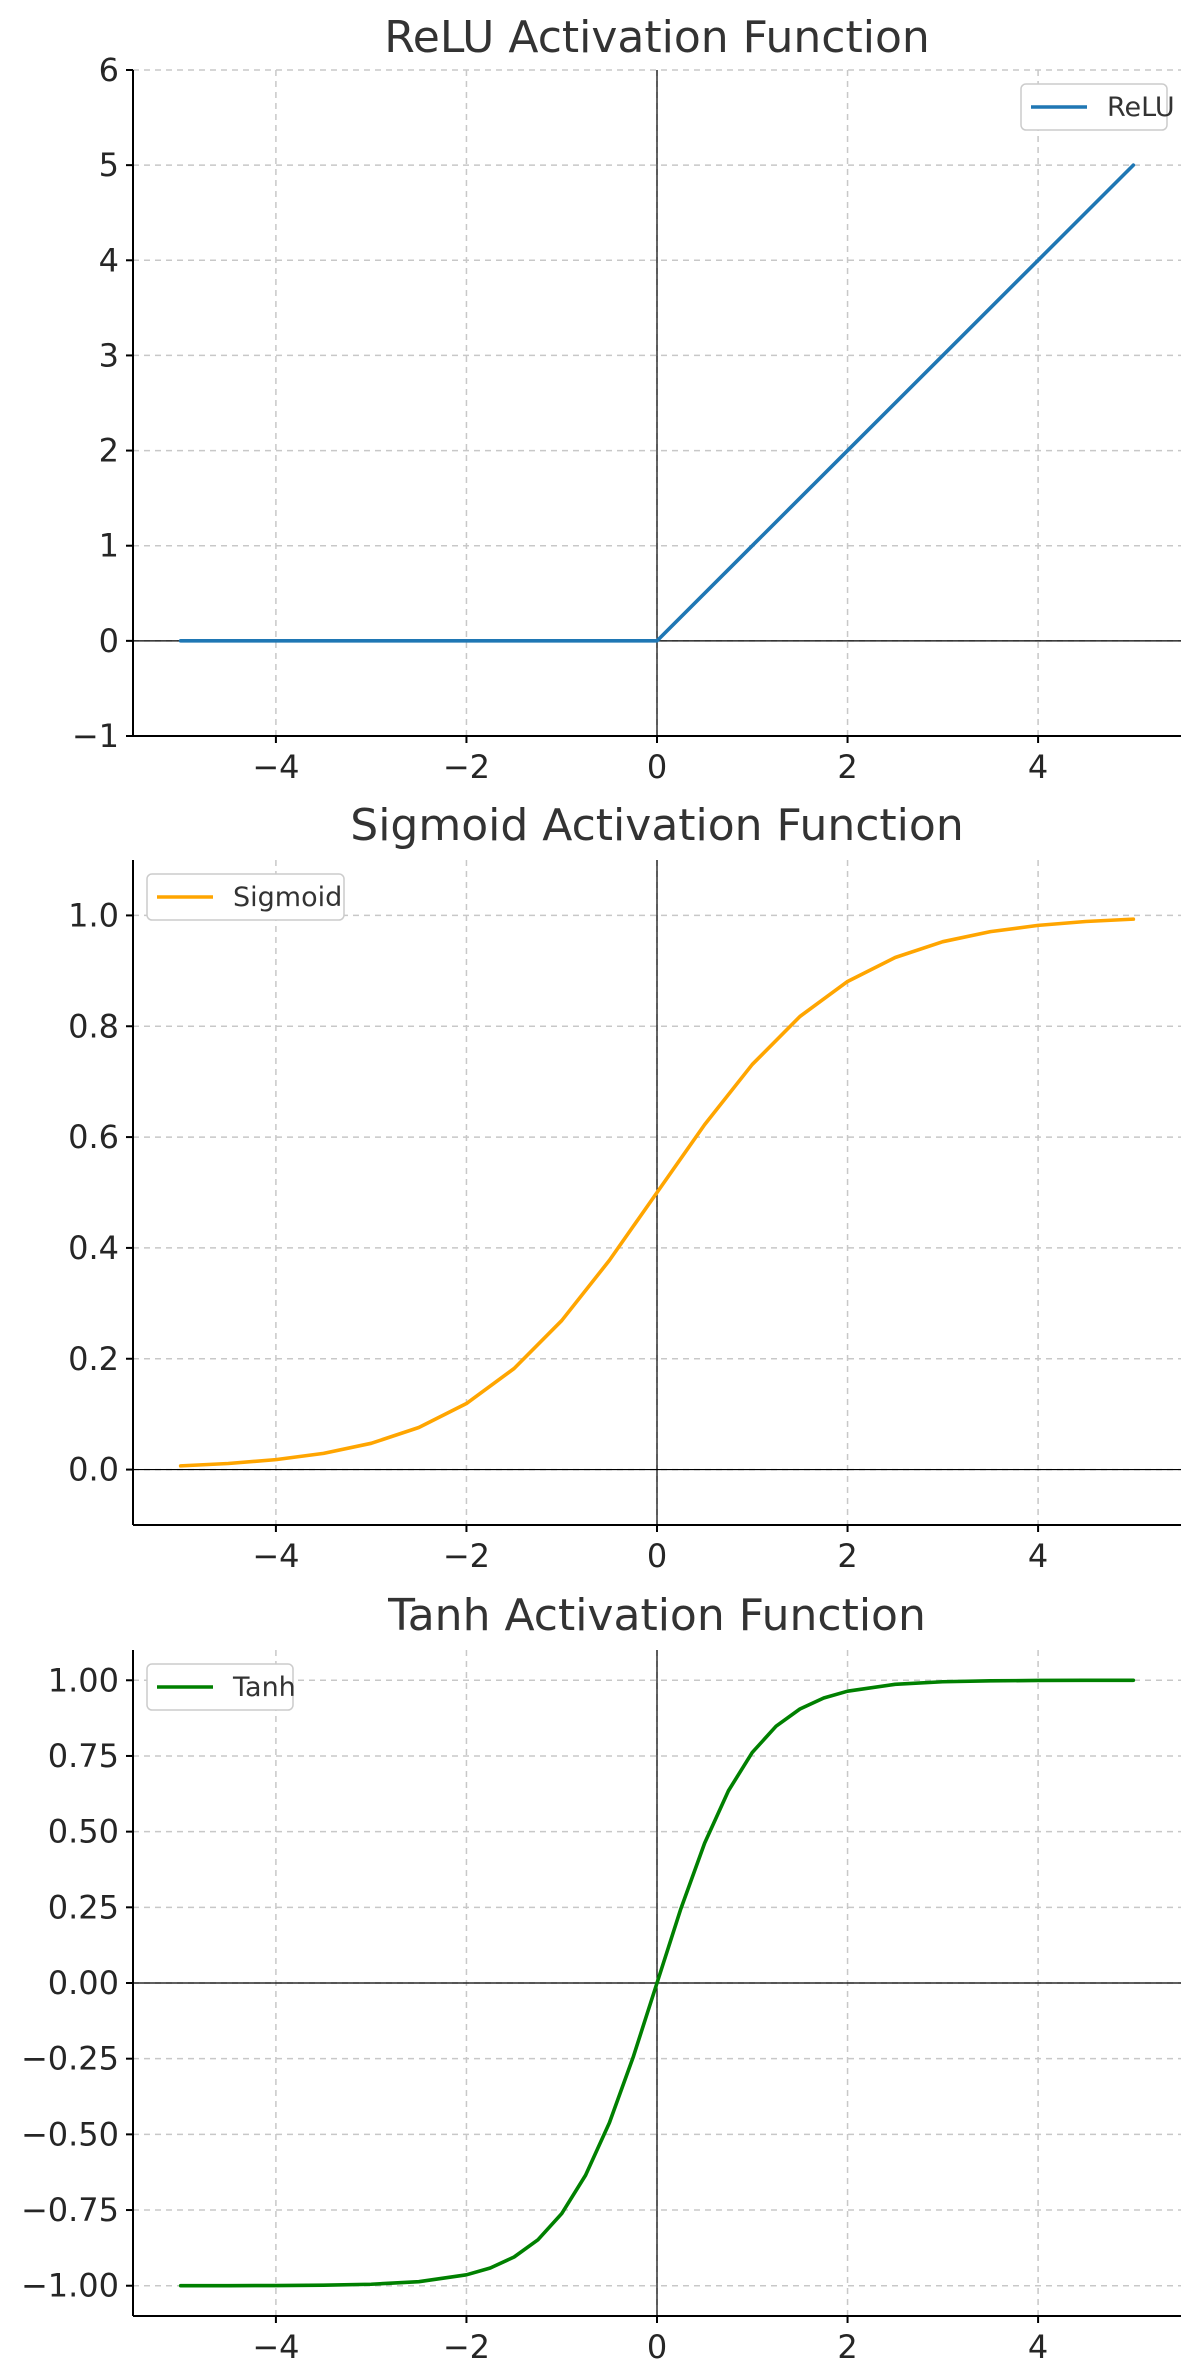 The height and width of the screenshot is (2379, 1201). I want to click on y-tick-label: 3, so click(109, 355).